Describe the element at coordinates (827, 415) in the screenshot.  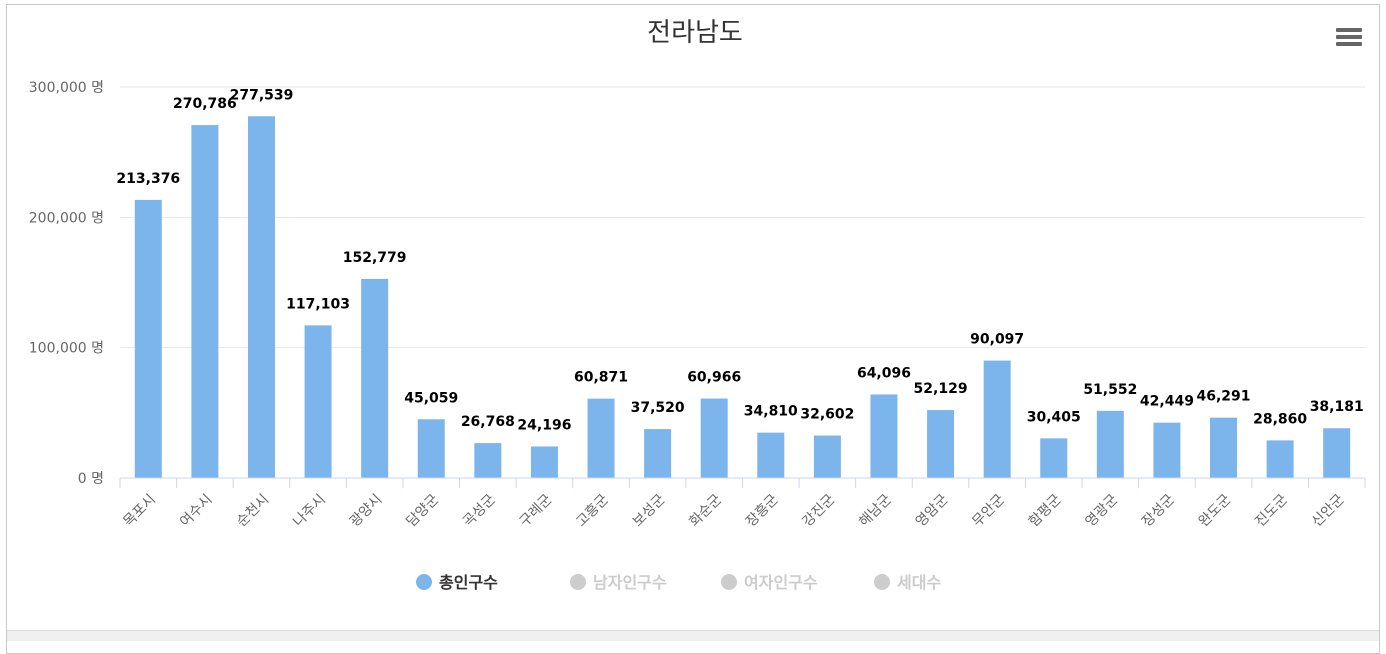
I see `data-label: 32,602` at that location.